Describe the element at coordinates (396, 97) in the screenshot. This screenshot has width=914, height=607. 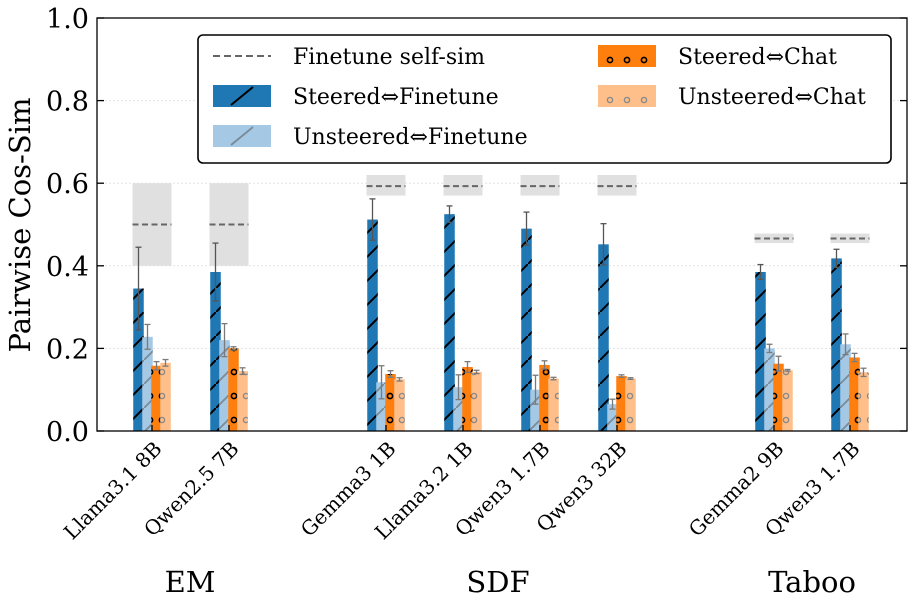
I see `legend-label-steered-finetune: Steered⇔Finetune` at that location.